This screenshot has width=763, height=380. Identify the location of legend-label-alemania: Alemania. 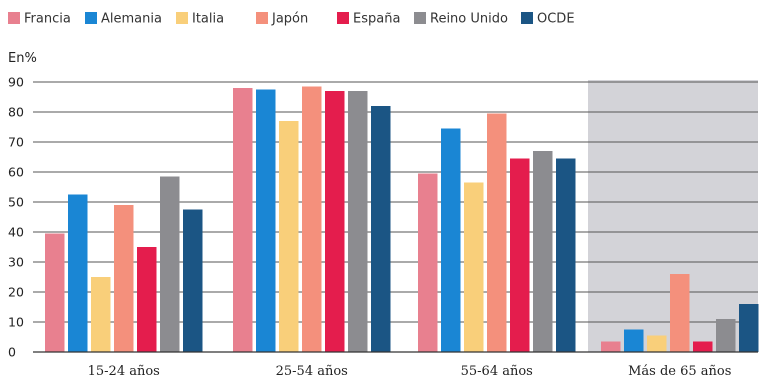
(131, 19).